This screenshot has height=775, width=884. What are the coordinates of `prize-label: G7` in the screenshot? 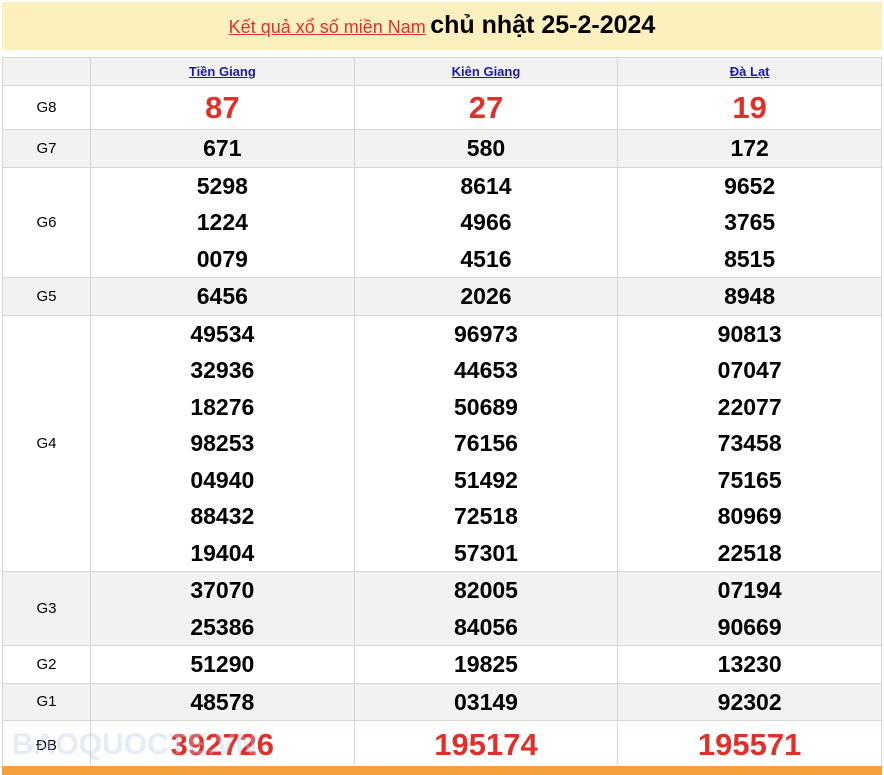 It's located at (46, 148).